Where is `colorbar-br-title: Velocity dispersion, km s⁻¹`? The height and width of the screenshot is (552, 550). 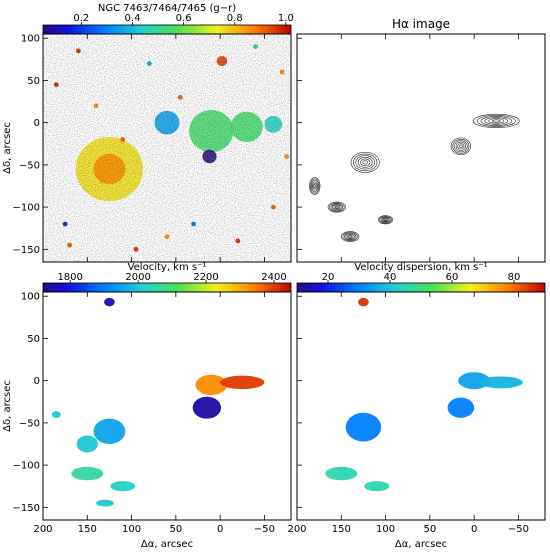
colorbar-br-title: Velocity dispersion, km s⁻¹ is located at coordinates (420, 267).